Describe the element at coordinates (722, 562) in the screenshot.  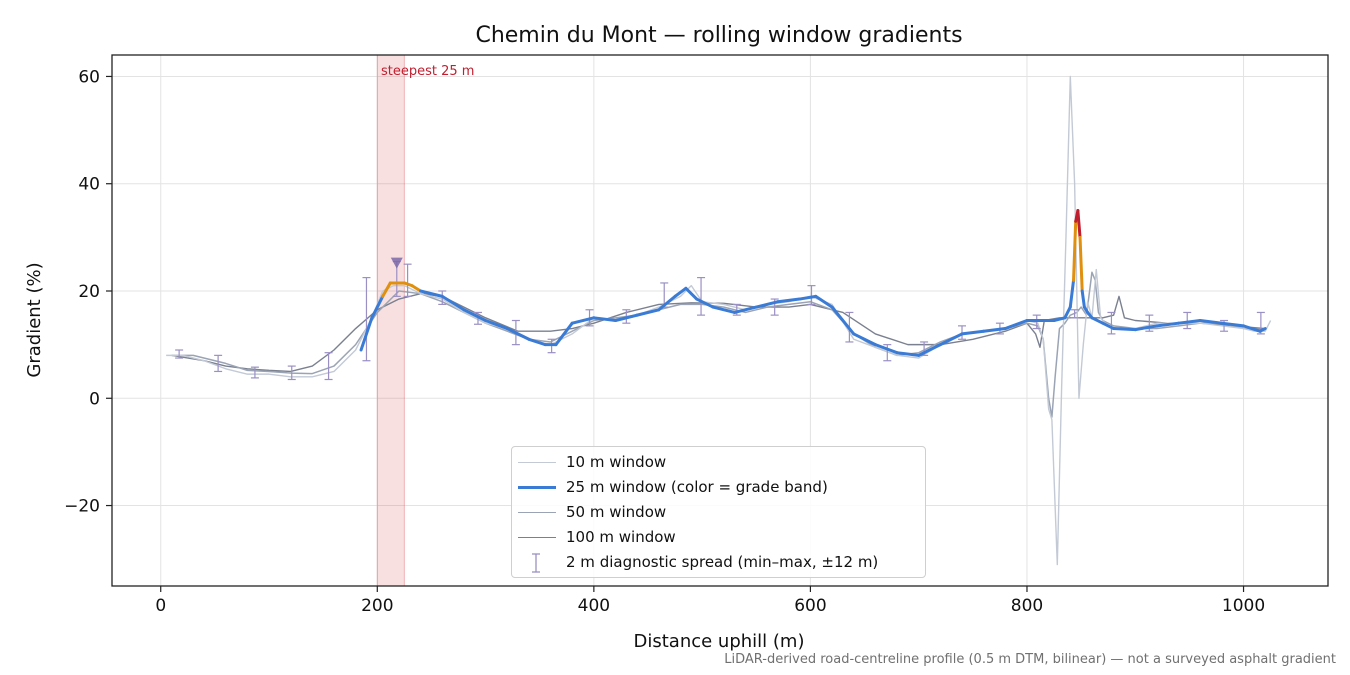
I see `legend-label-errorbar: 2 m diagnostic spread (min–max, ±12 m)` at that location.